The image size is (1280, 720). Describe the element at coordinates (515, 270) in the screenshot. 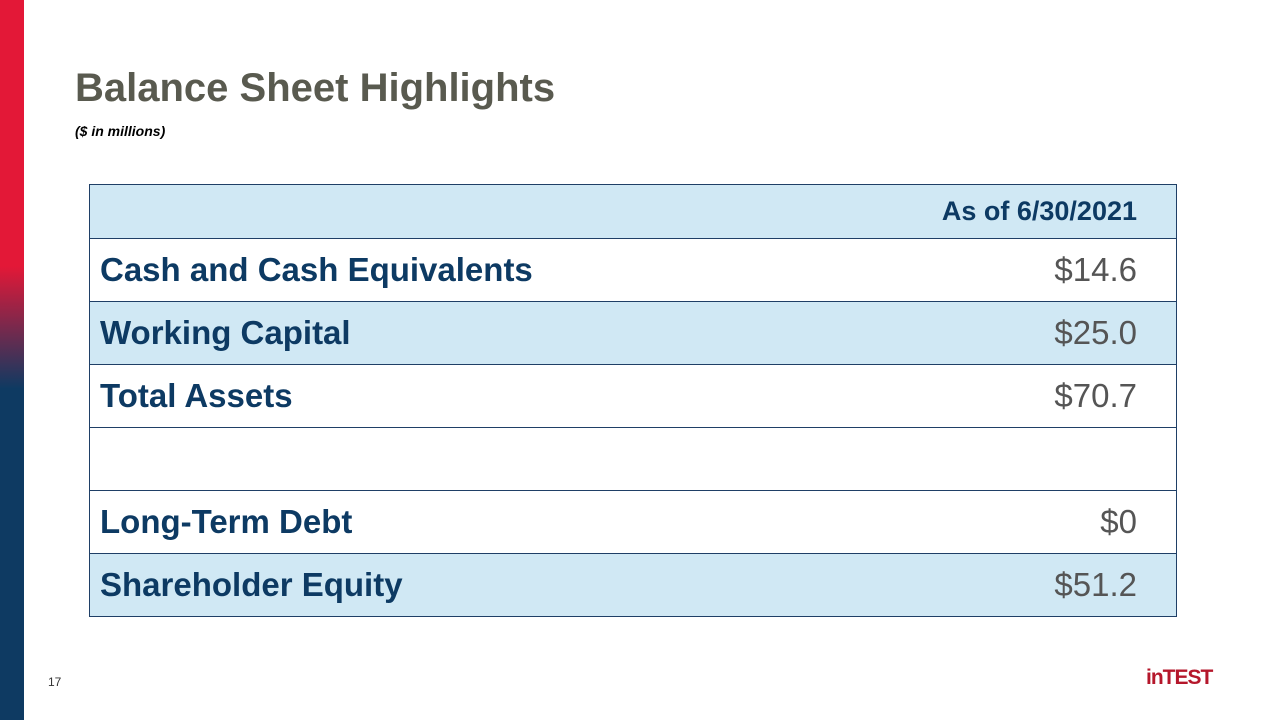

I see `row-label: Cash and Cash Equivalents` at that location.